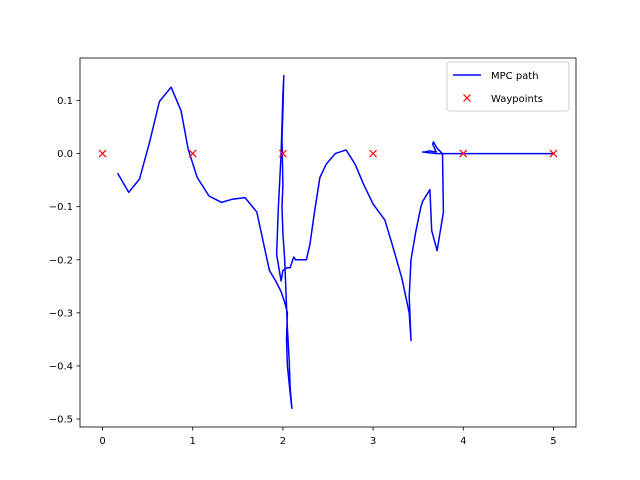 The height and width of the screenshot is (480, 640). What do you see at coordinates (61, 366) in the screenshot?
I see `y-tick-label: −0.4` at bounding box center [61, 366].